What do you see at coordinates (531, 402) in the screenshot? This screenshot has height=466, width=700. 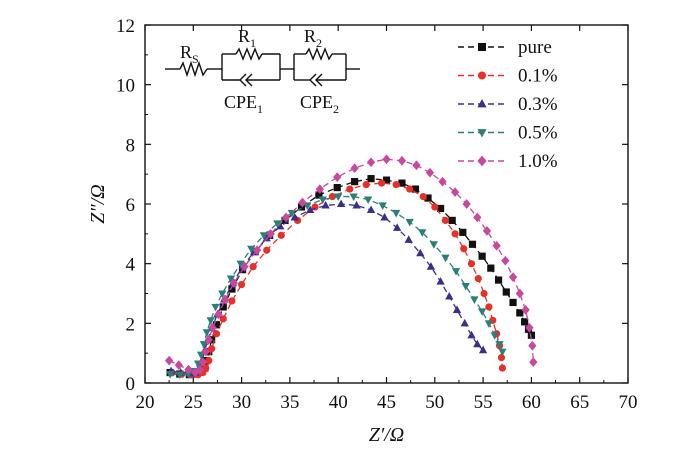 I see `x-tick-label: 60` at bounding box center [531, 402].